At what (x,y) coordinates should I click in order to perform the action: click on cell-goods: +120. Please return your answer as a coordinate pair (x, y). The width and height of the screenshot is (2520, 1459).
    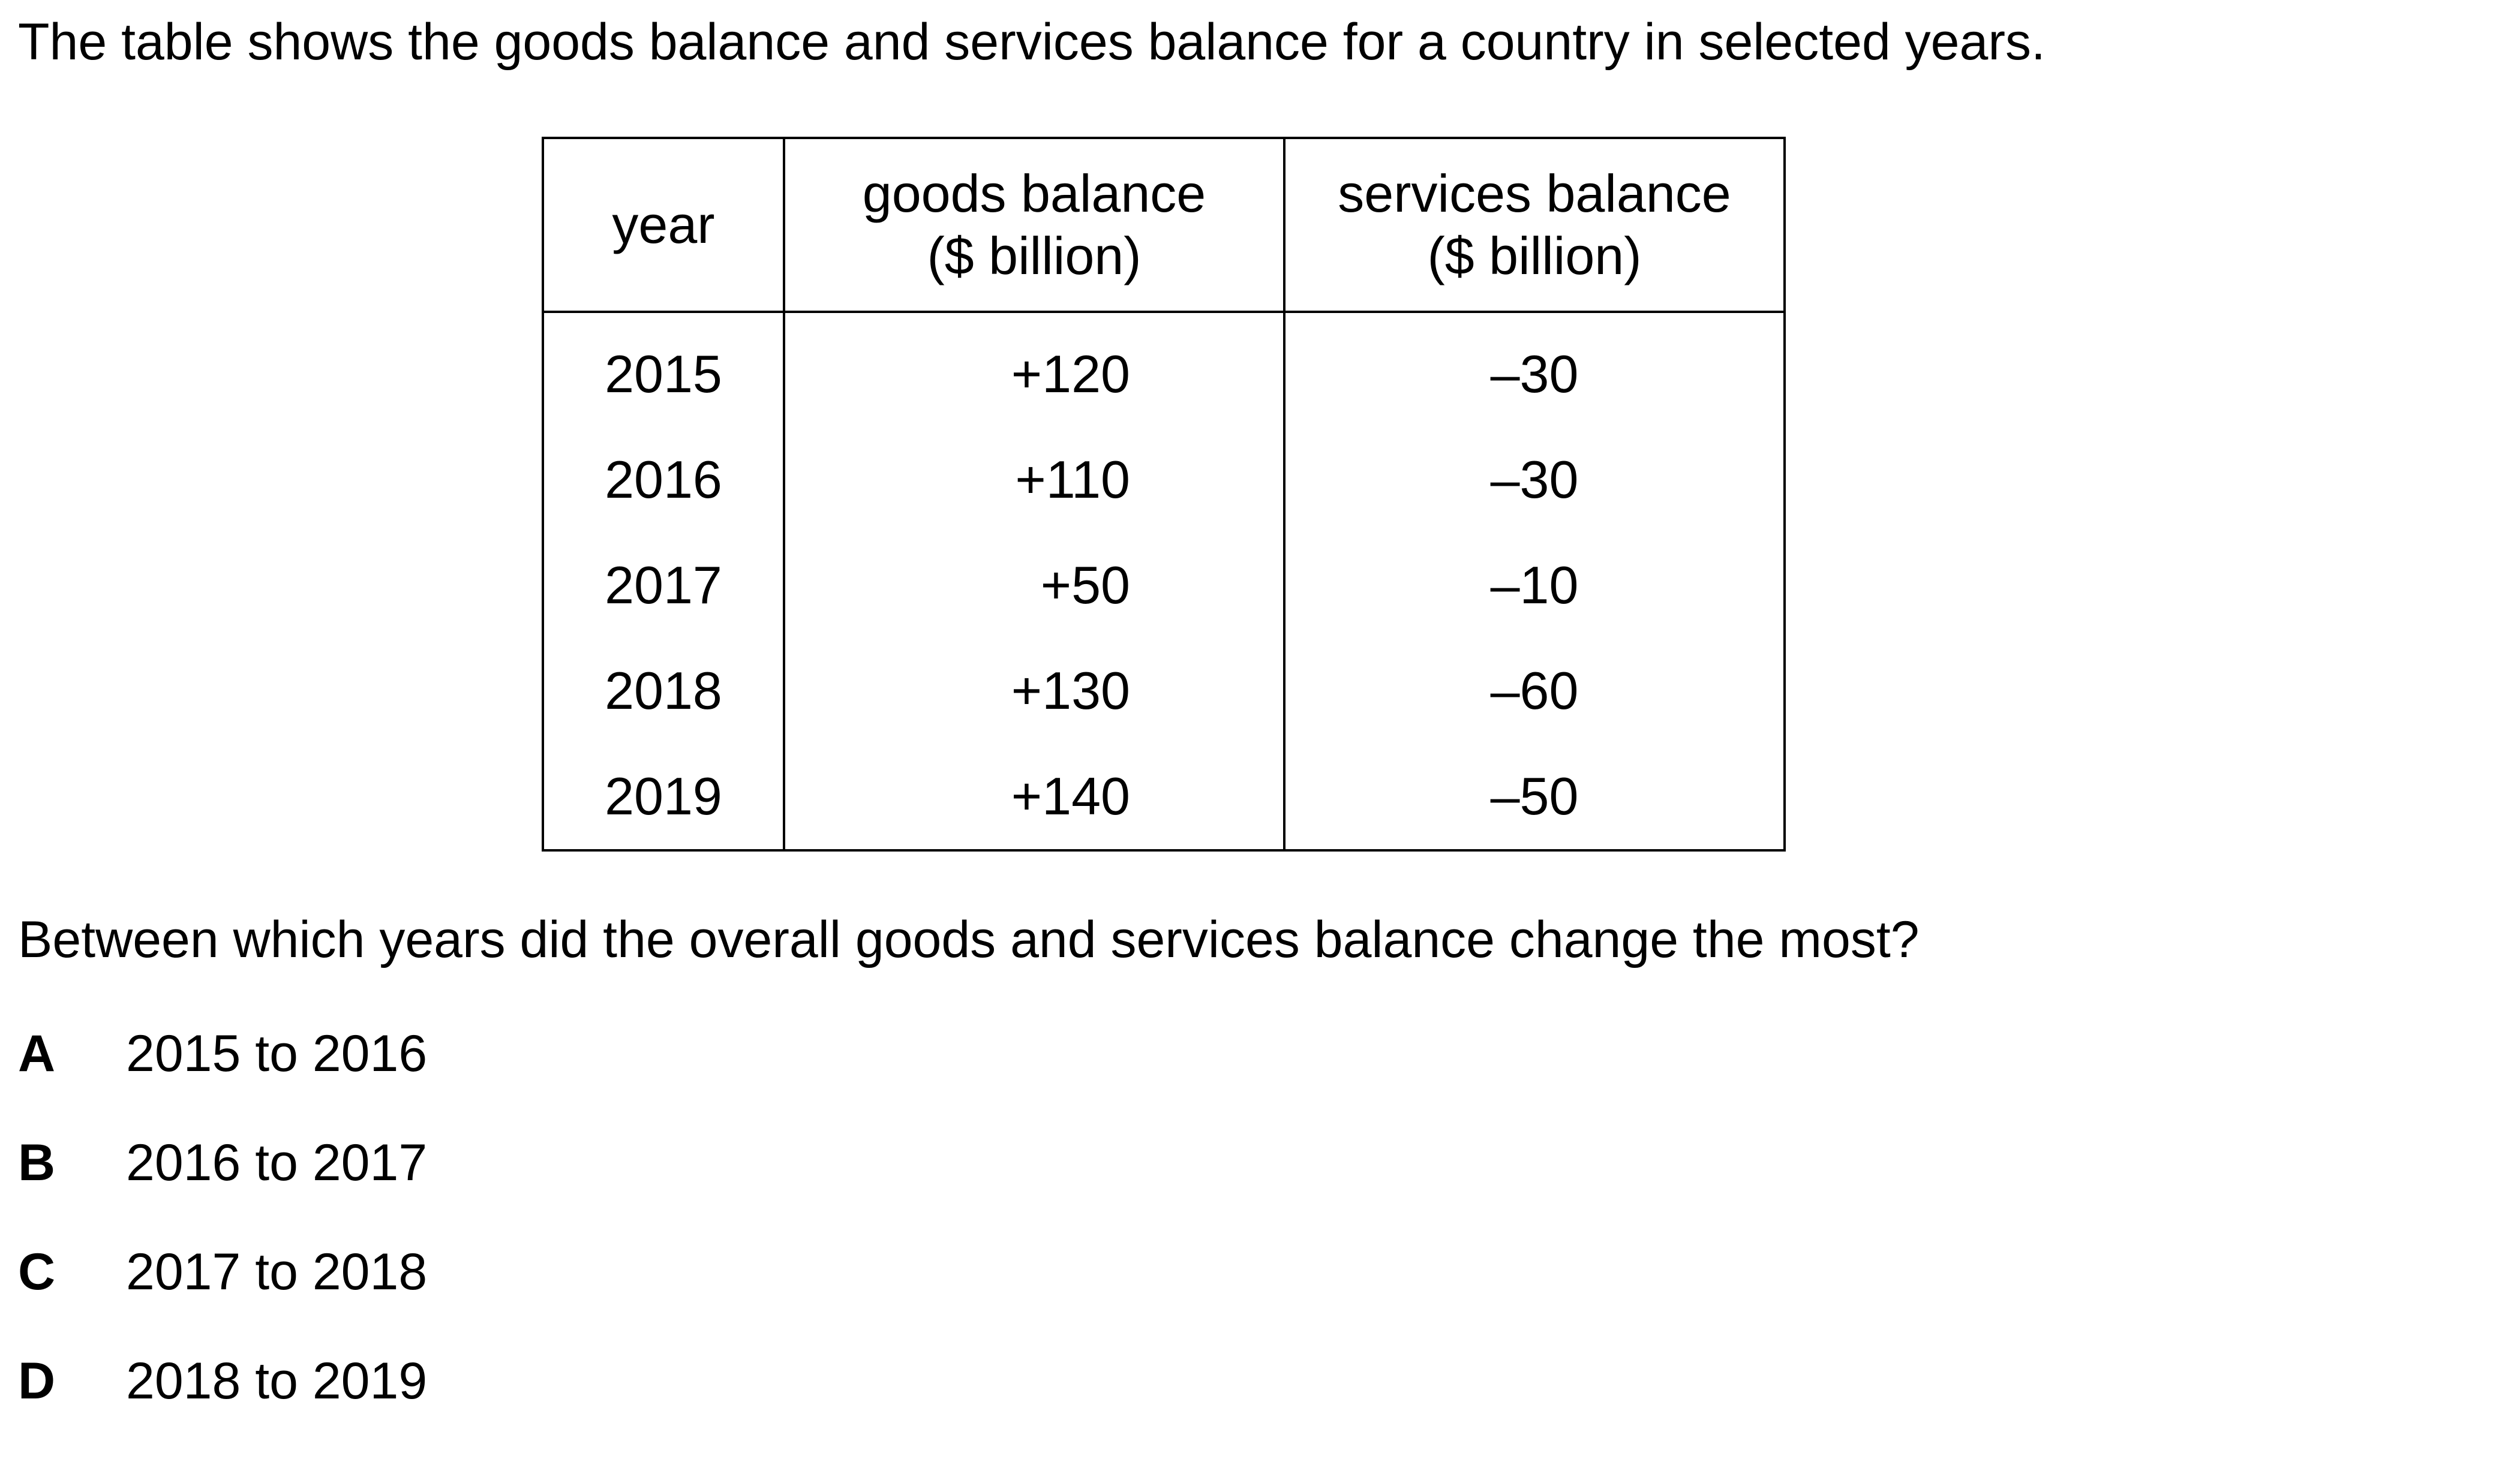
    Looking at the image, I should click on (1034, 369).